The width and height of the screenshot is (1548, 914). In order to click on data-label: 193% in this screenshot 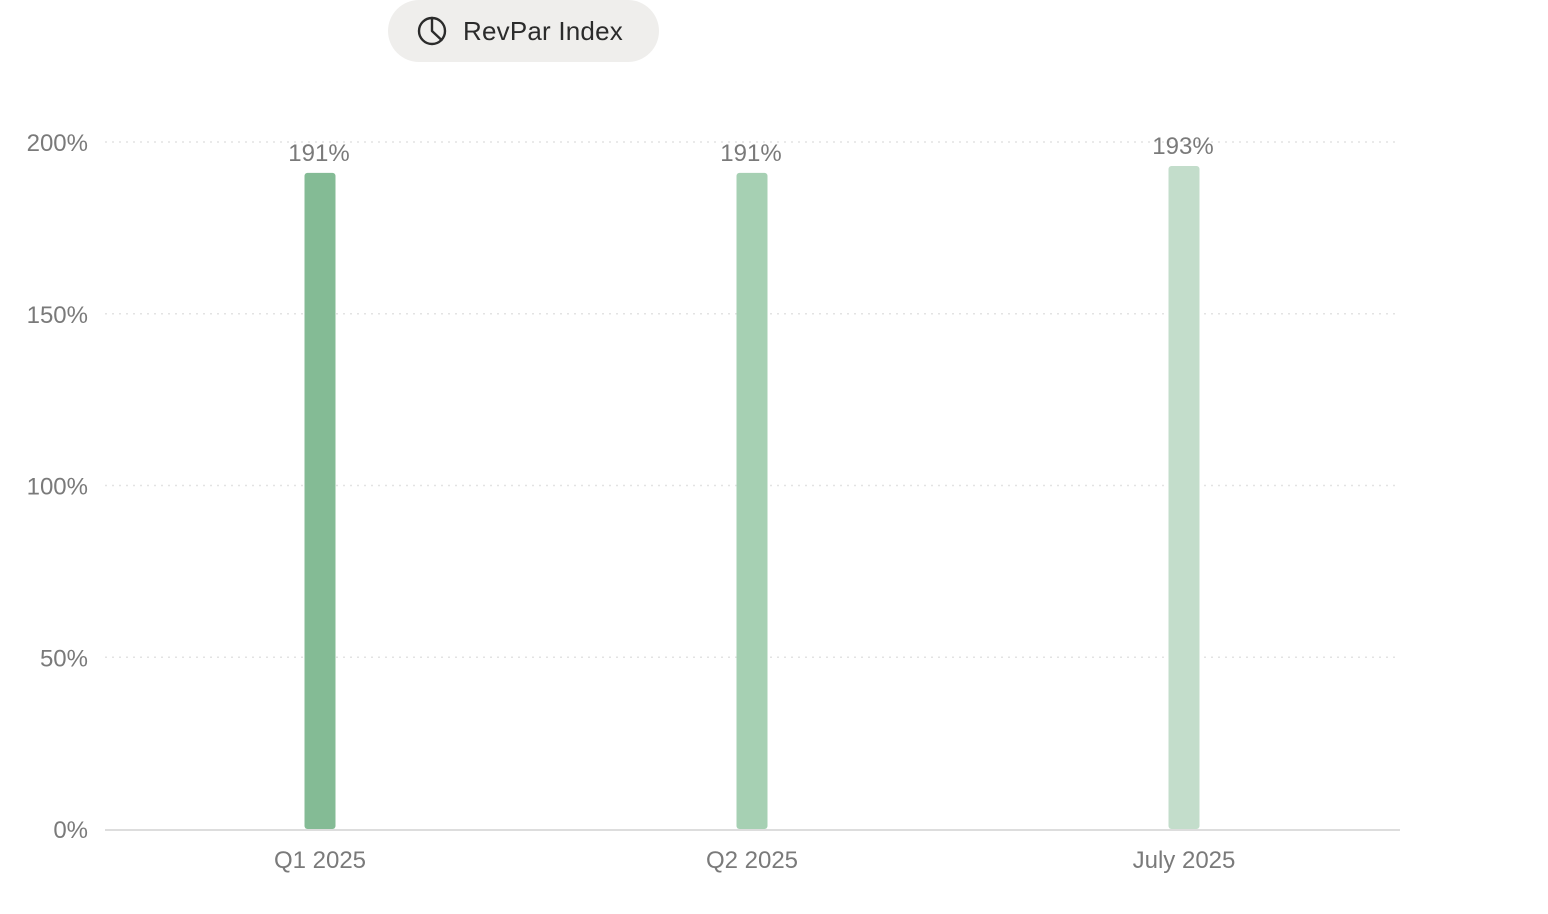, I will do `click(1182, 146)`.